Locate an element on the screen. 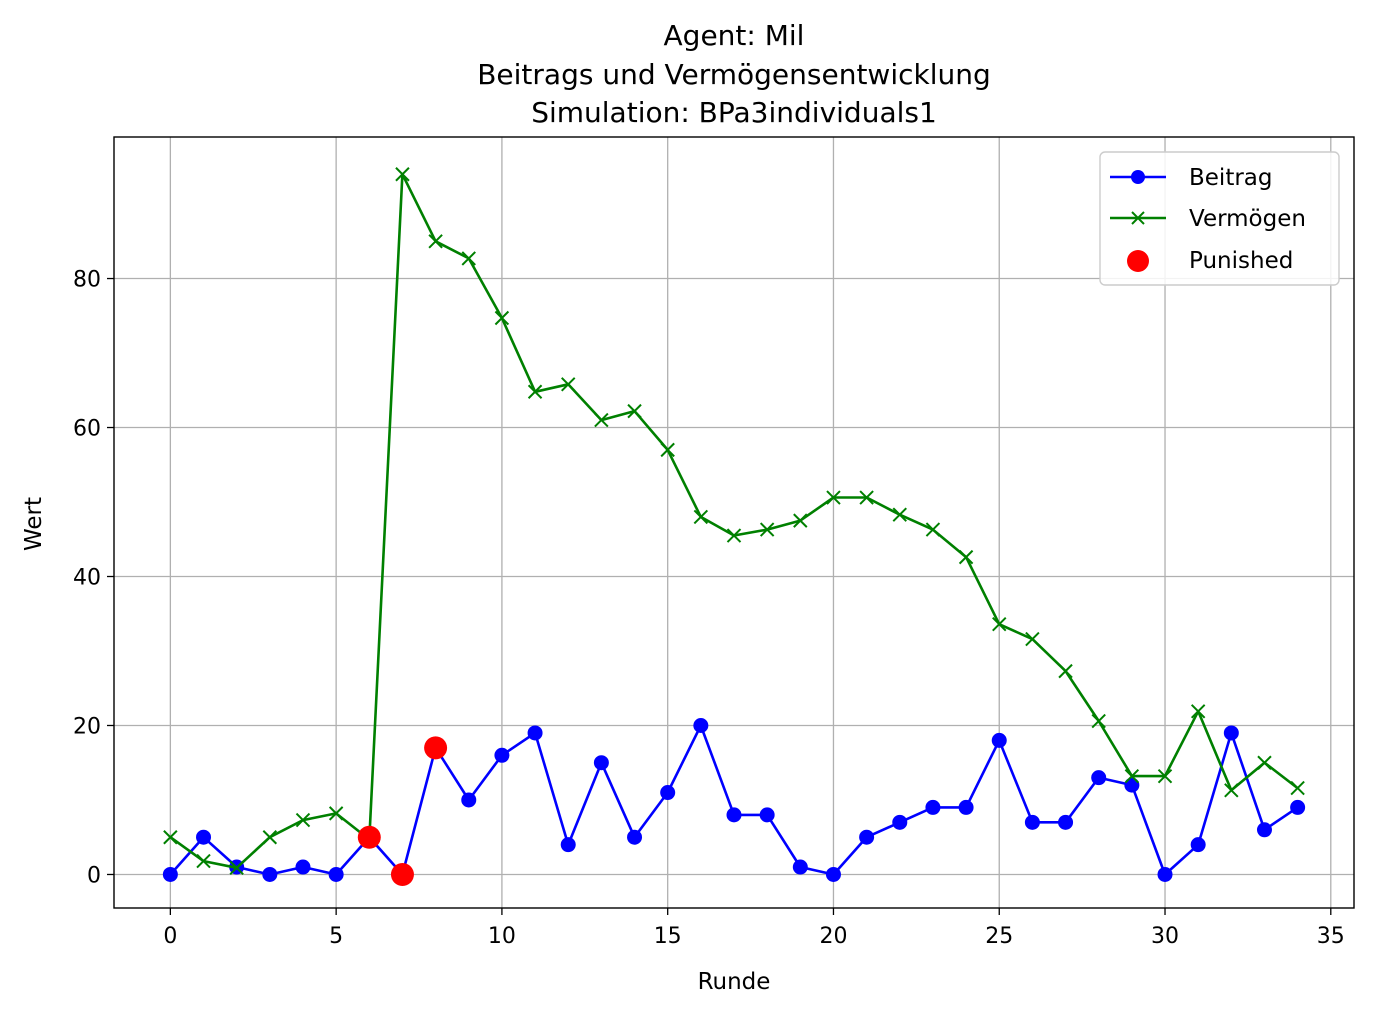 The height and width of the screenshot is (1015, 1373). x-tick-label: 25 is located at coordinates (999, 936).